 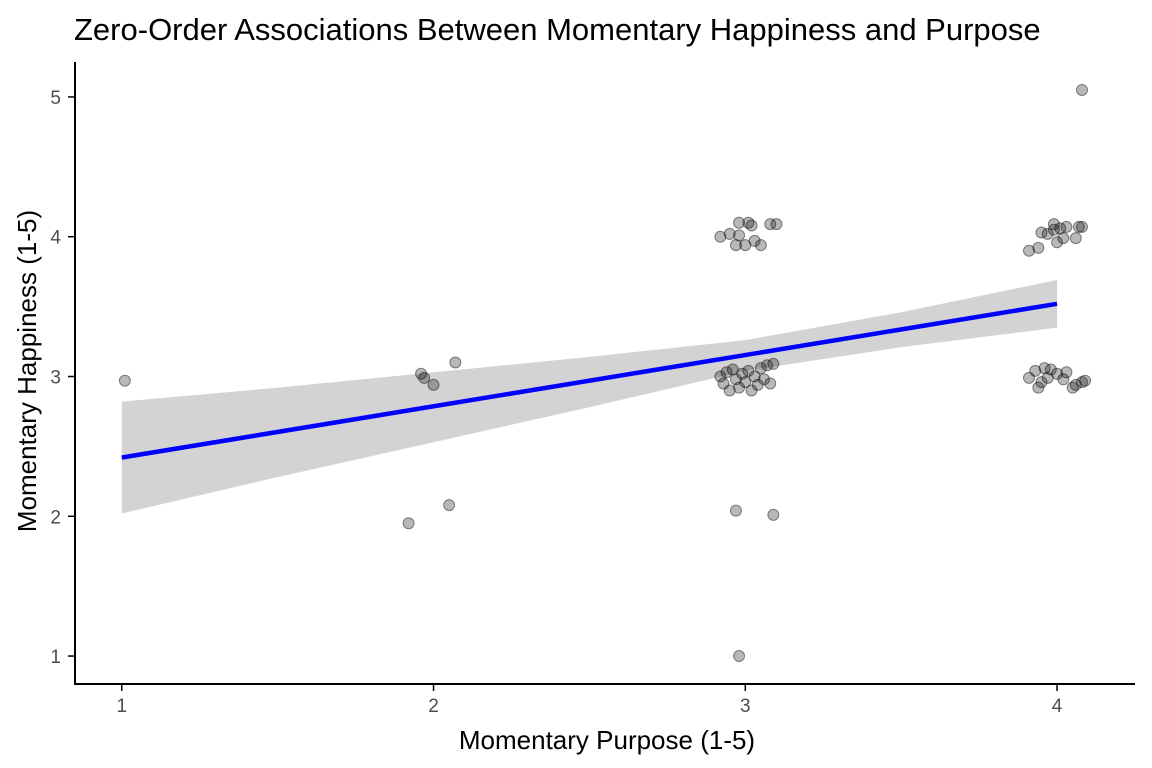 I want to click on y-tick-label: 1, so click(x=55, y=657).